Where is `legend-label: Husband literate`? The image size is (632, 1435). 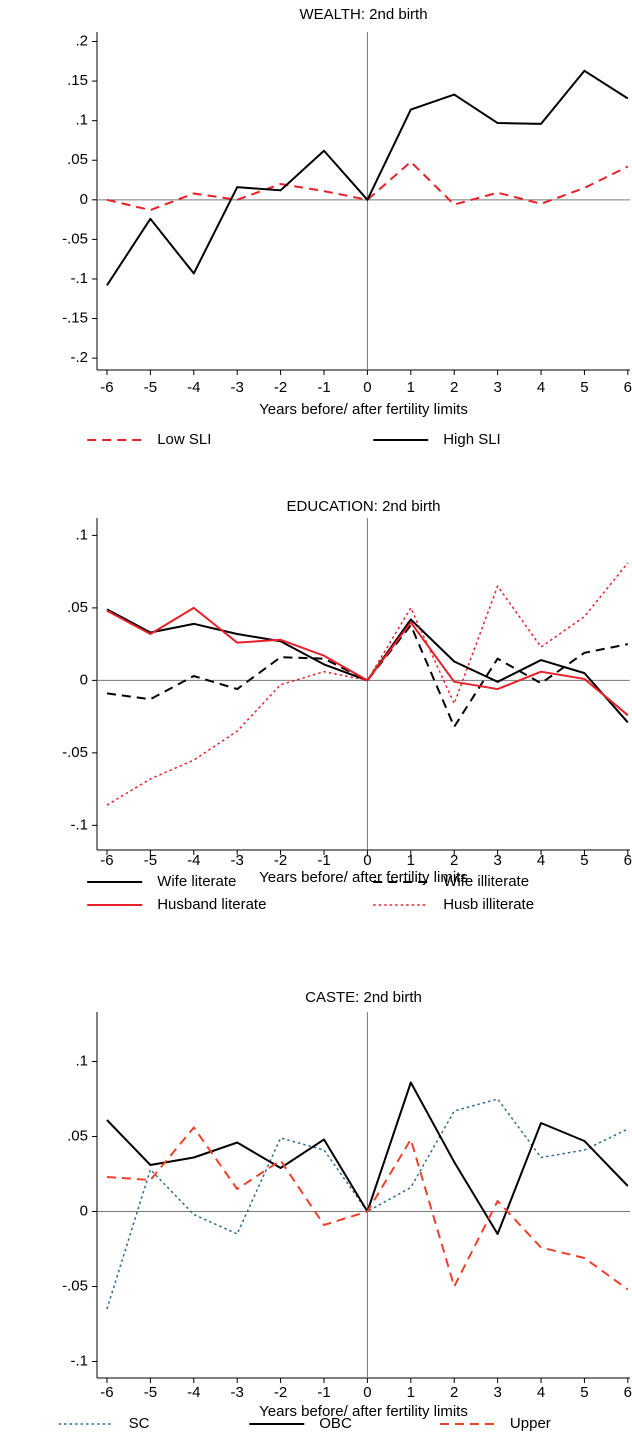 legend-label: Husband literate is located at coordinates (211, 904).